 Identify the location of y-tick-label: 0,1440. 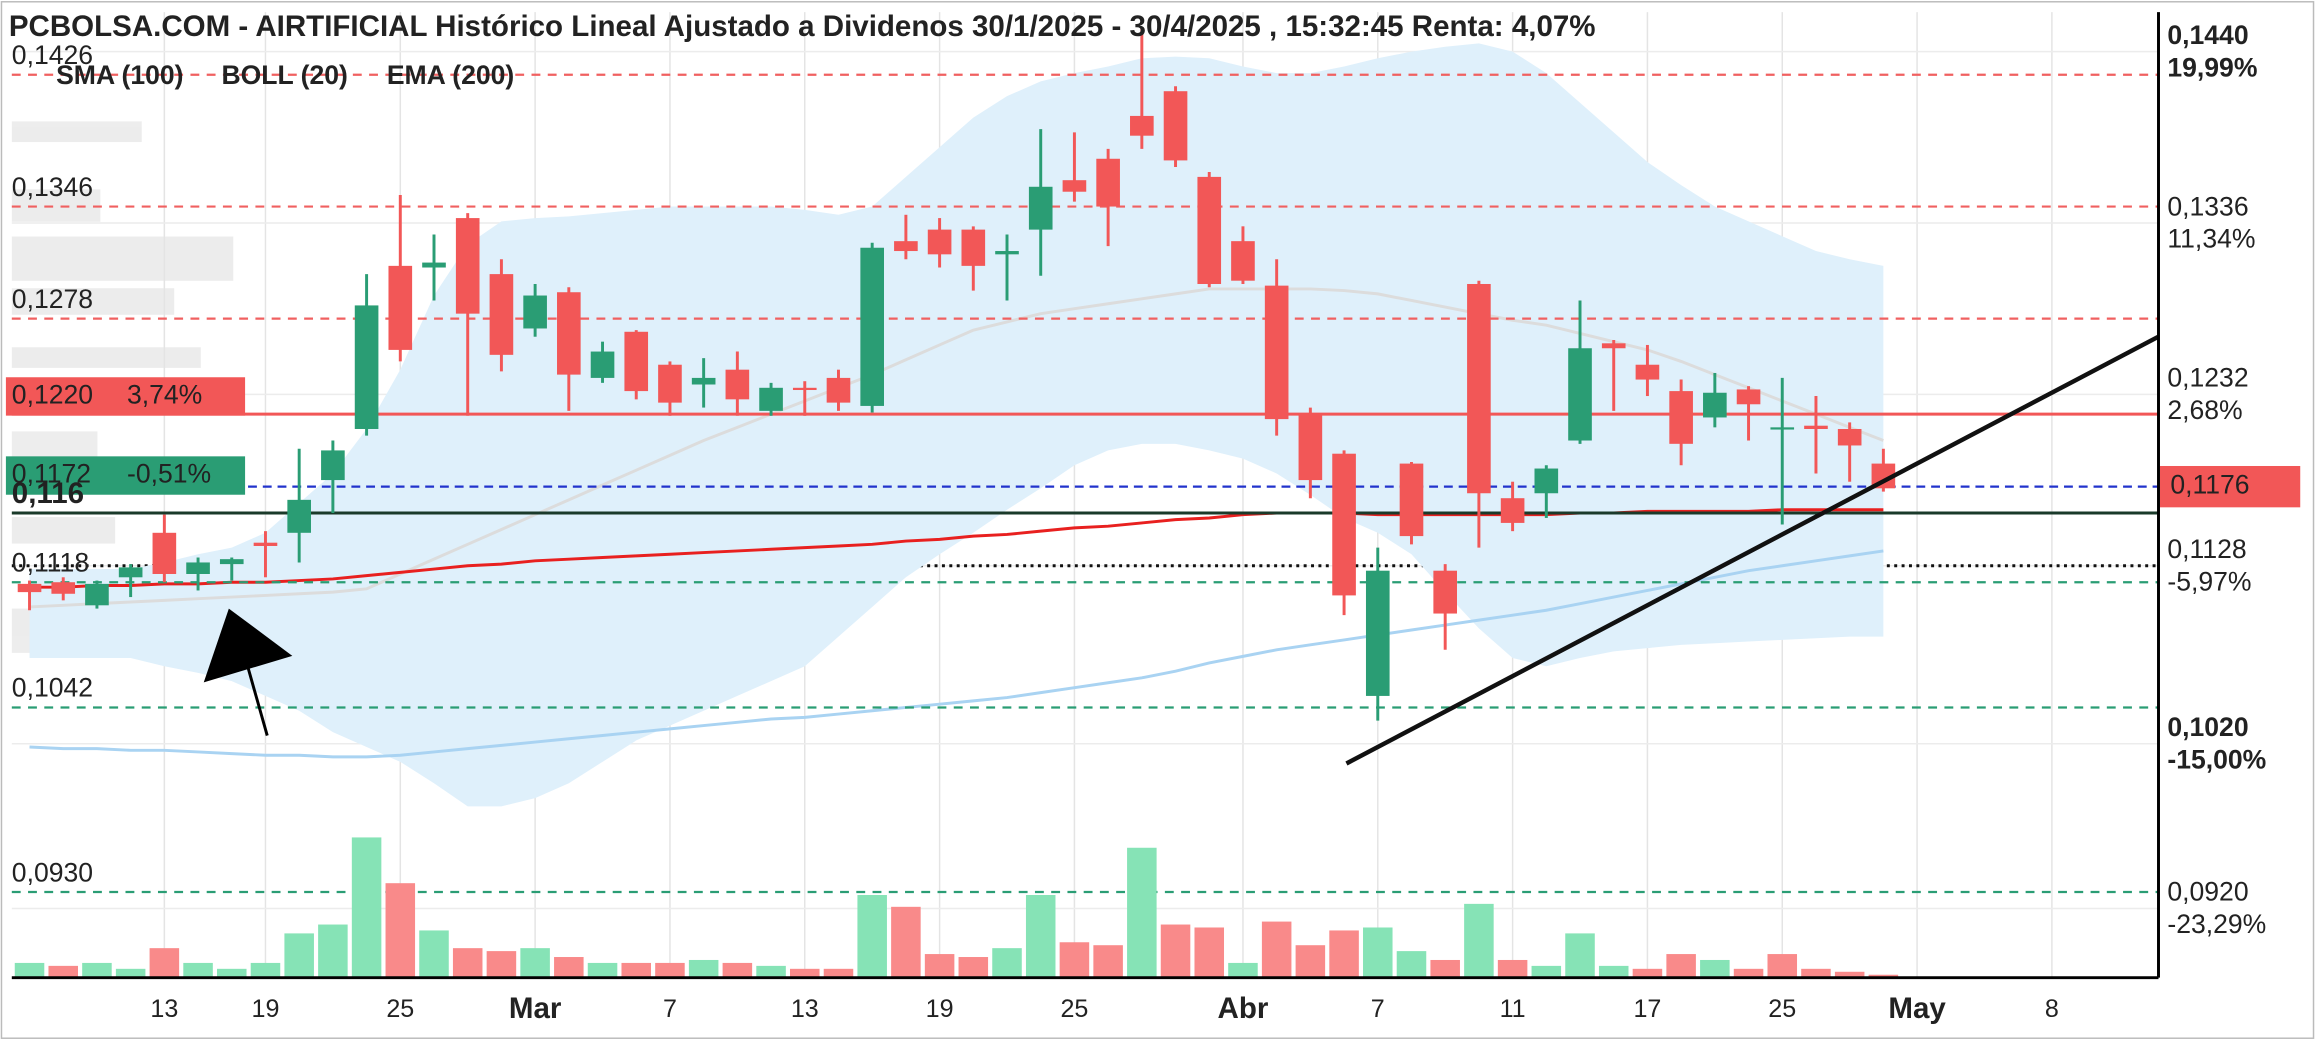
(2207, 35).